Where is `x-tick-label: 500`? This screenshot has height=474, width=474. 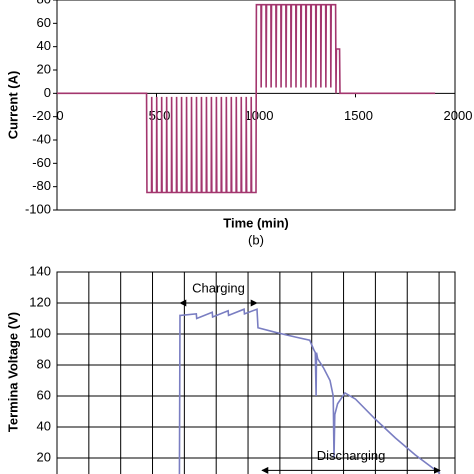
x-tick-label: 500 is located at coordinates (160, 115).